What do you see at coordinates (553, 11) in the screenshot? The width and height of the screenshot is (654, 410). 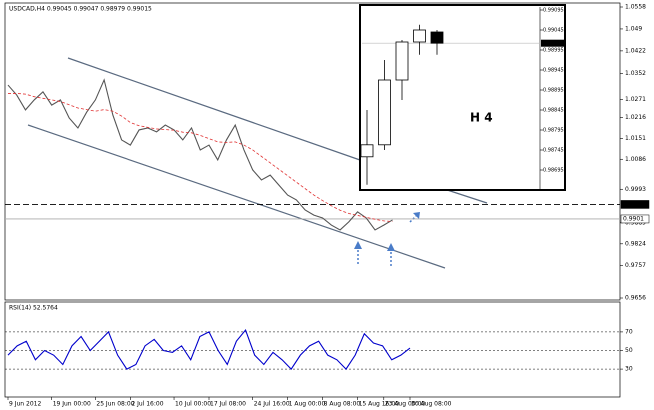 I see `y-tick-label: 0.99095` at bounding box center [553, 11].